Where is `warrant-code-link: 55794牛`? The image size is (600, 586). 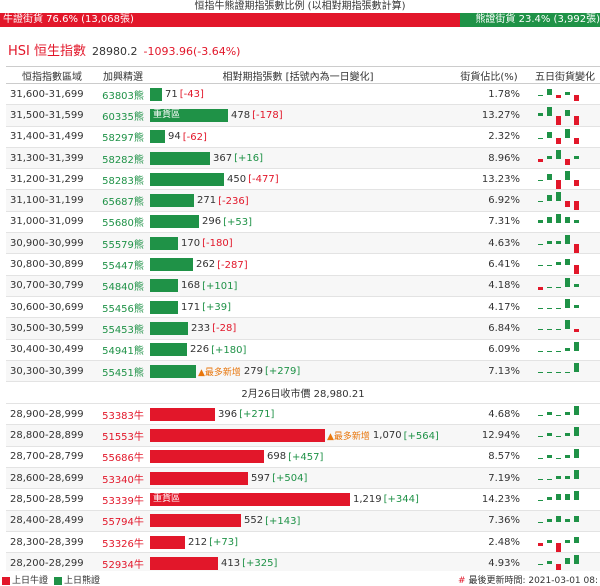 warrant-code-link: 55794牛 is located at coordinates (123, 521).